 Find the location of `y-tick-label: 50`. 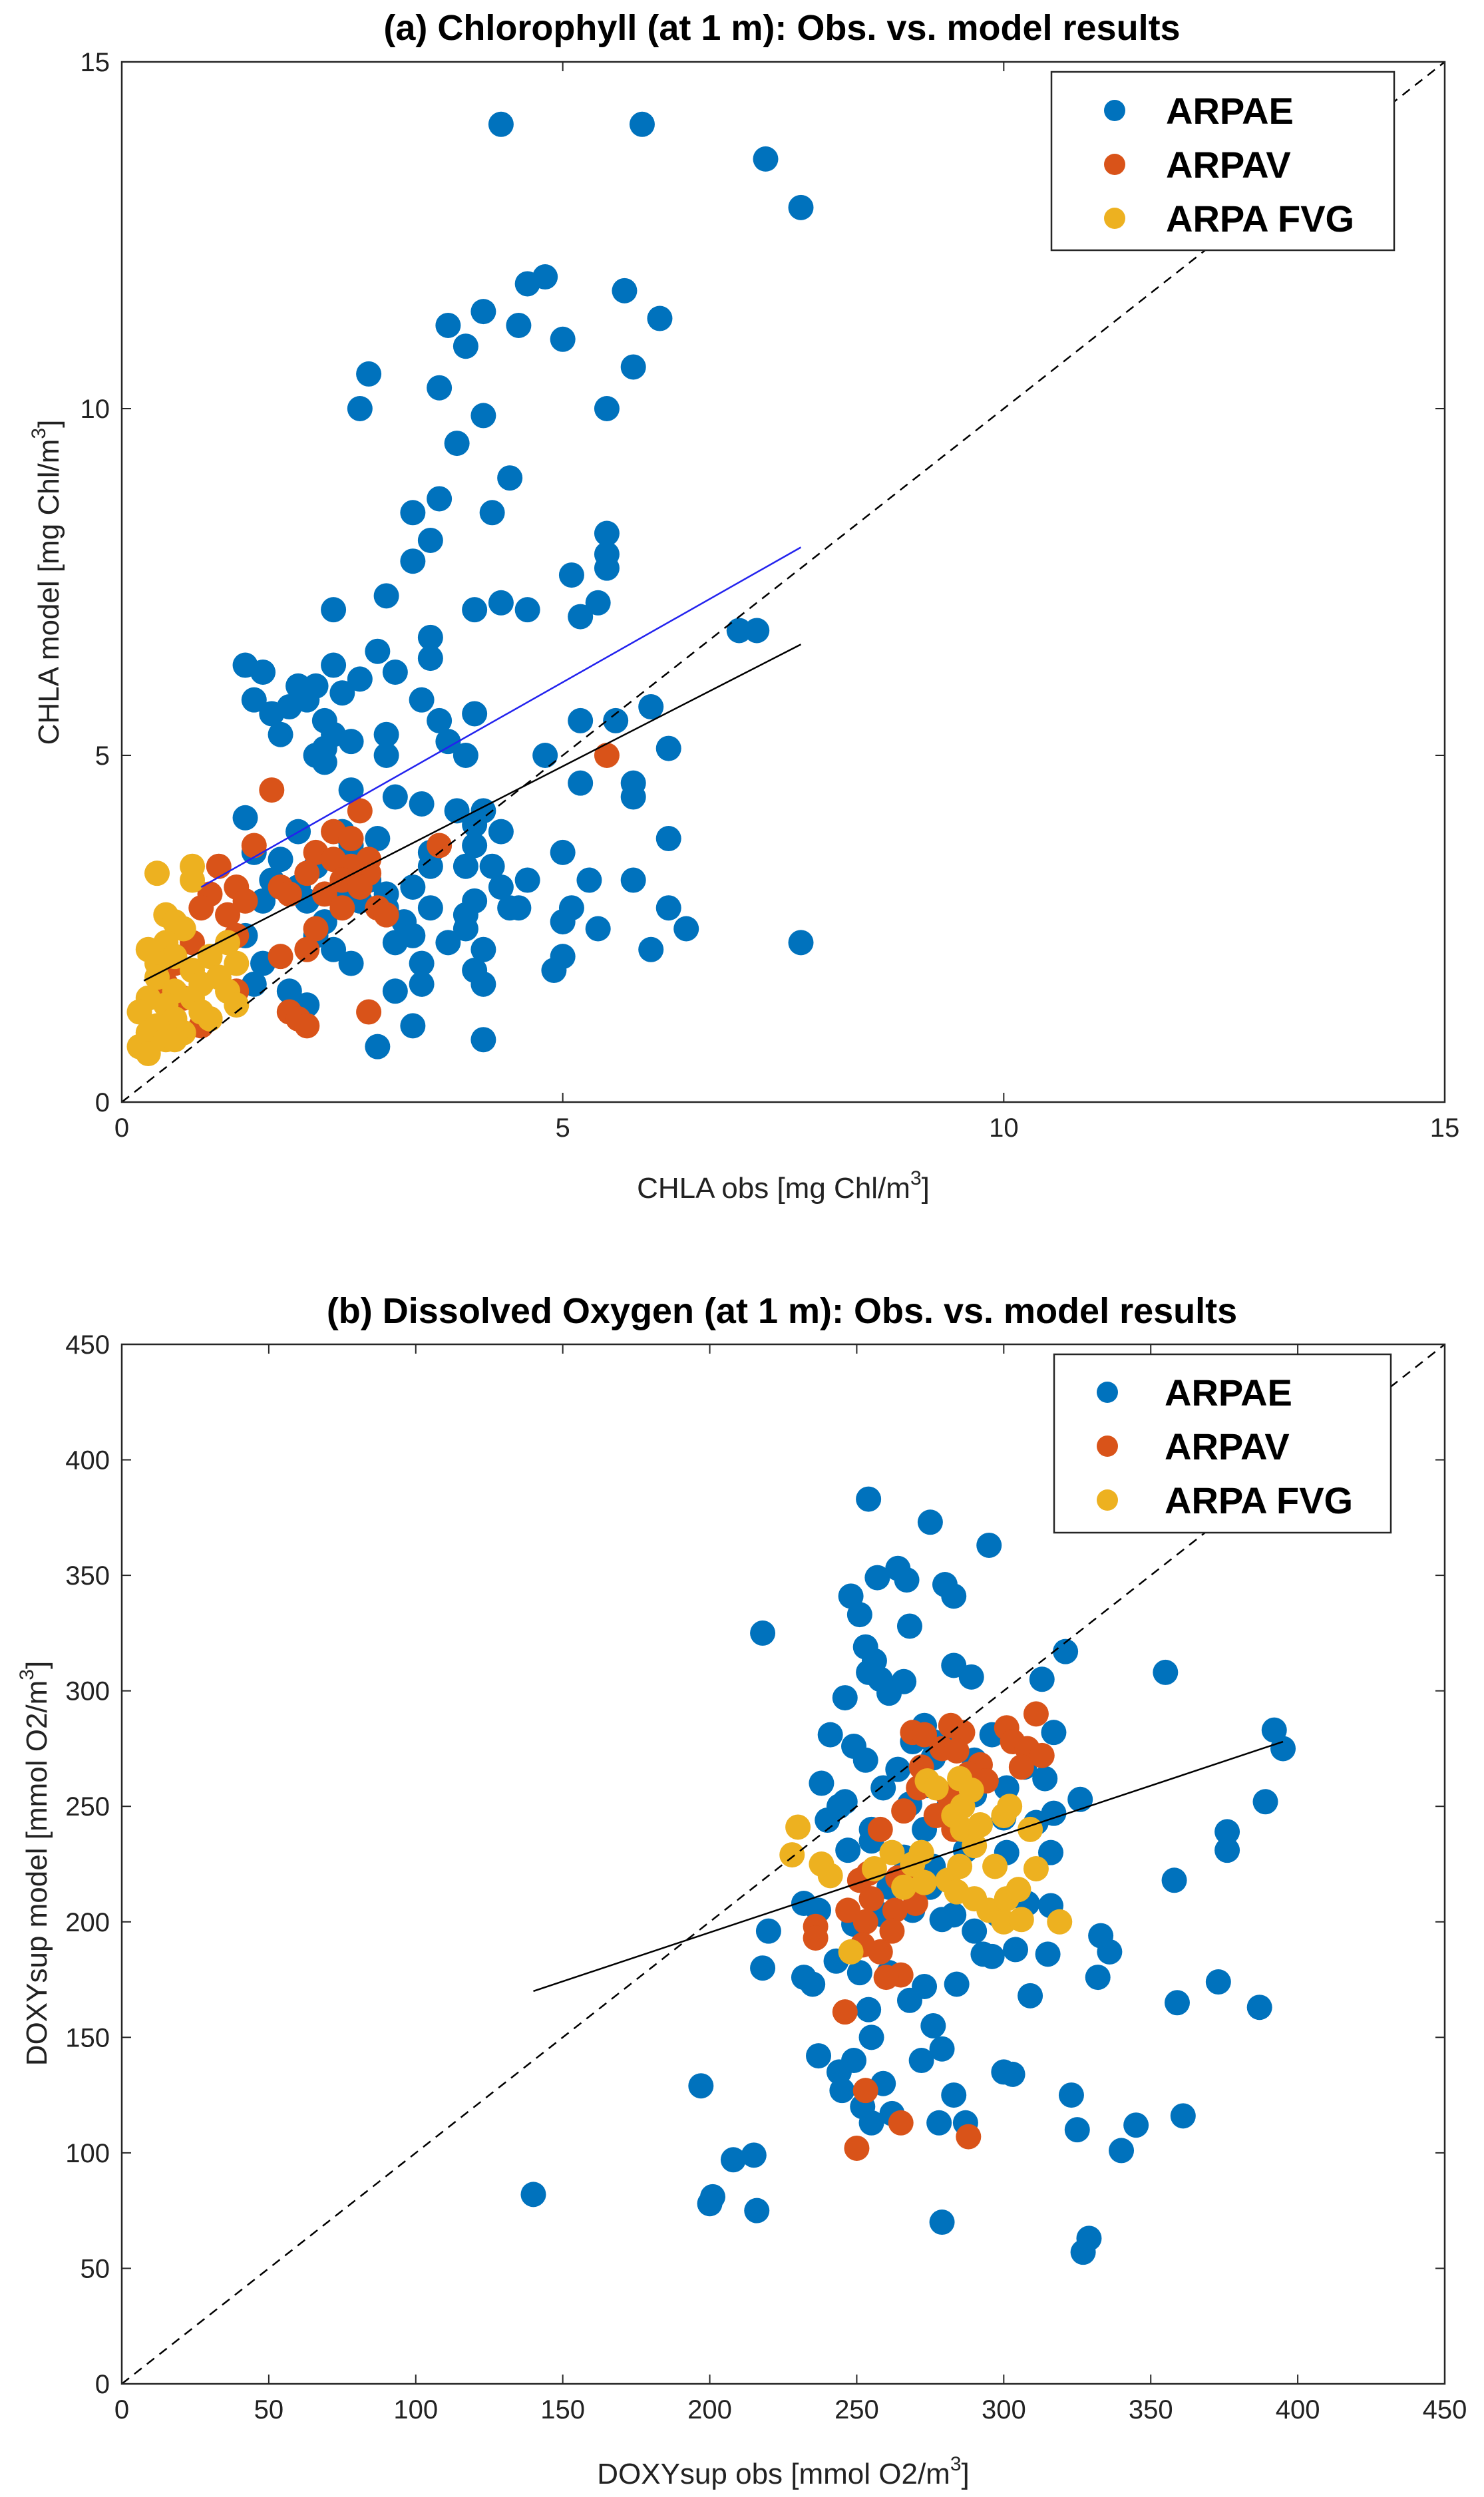

y-tick-label: 50 is located at coordinates (95, 2268).